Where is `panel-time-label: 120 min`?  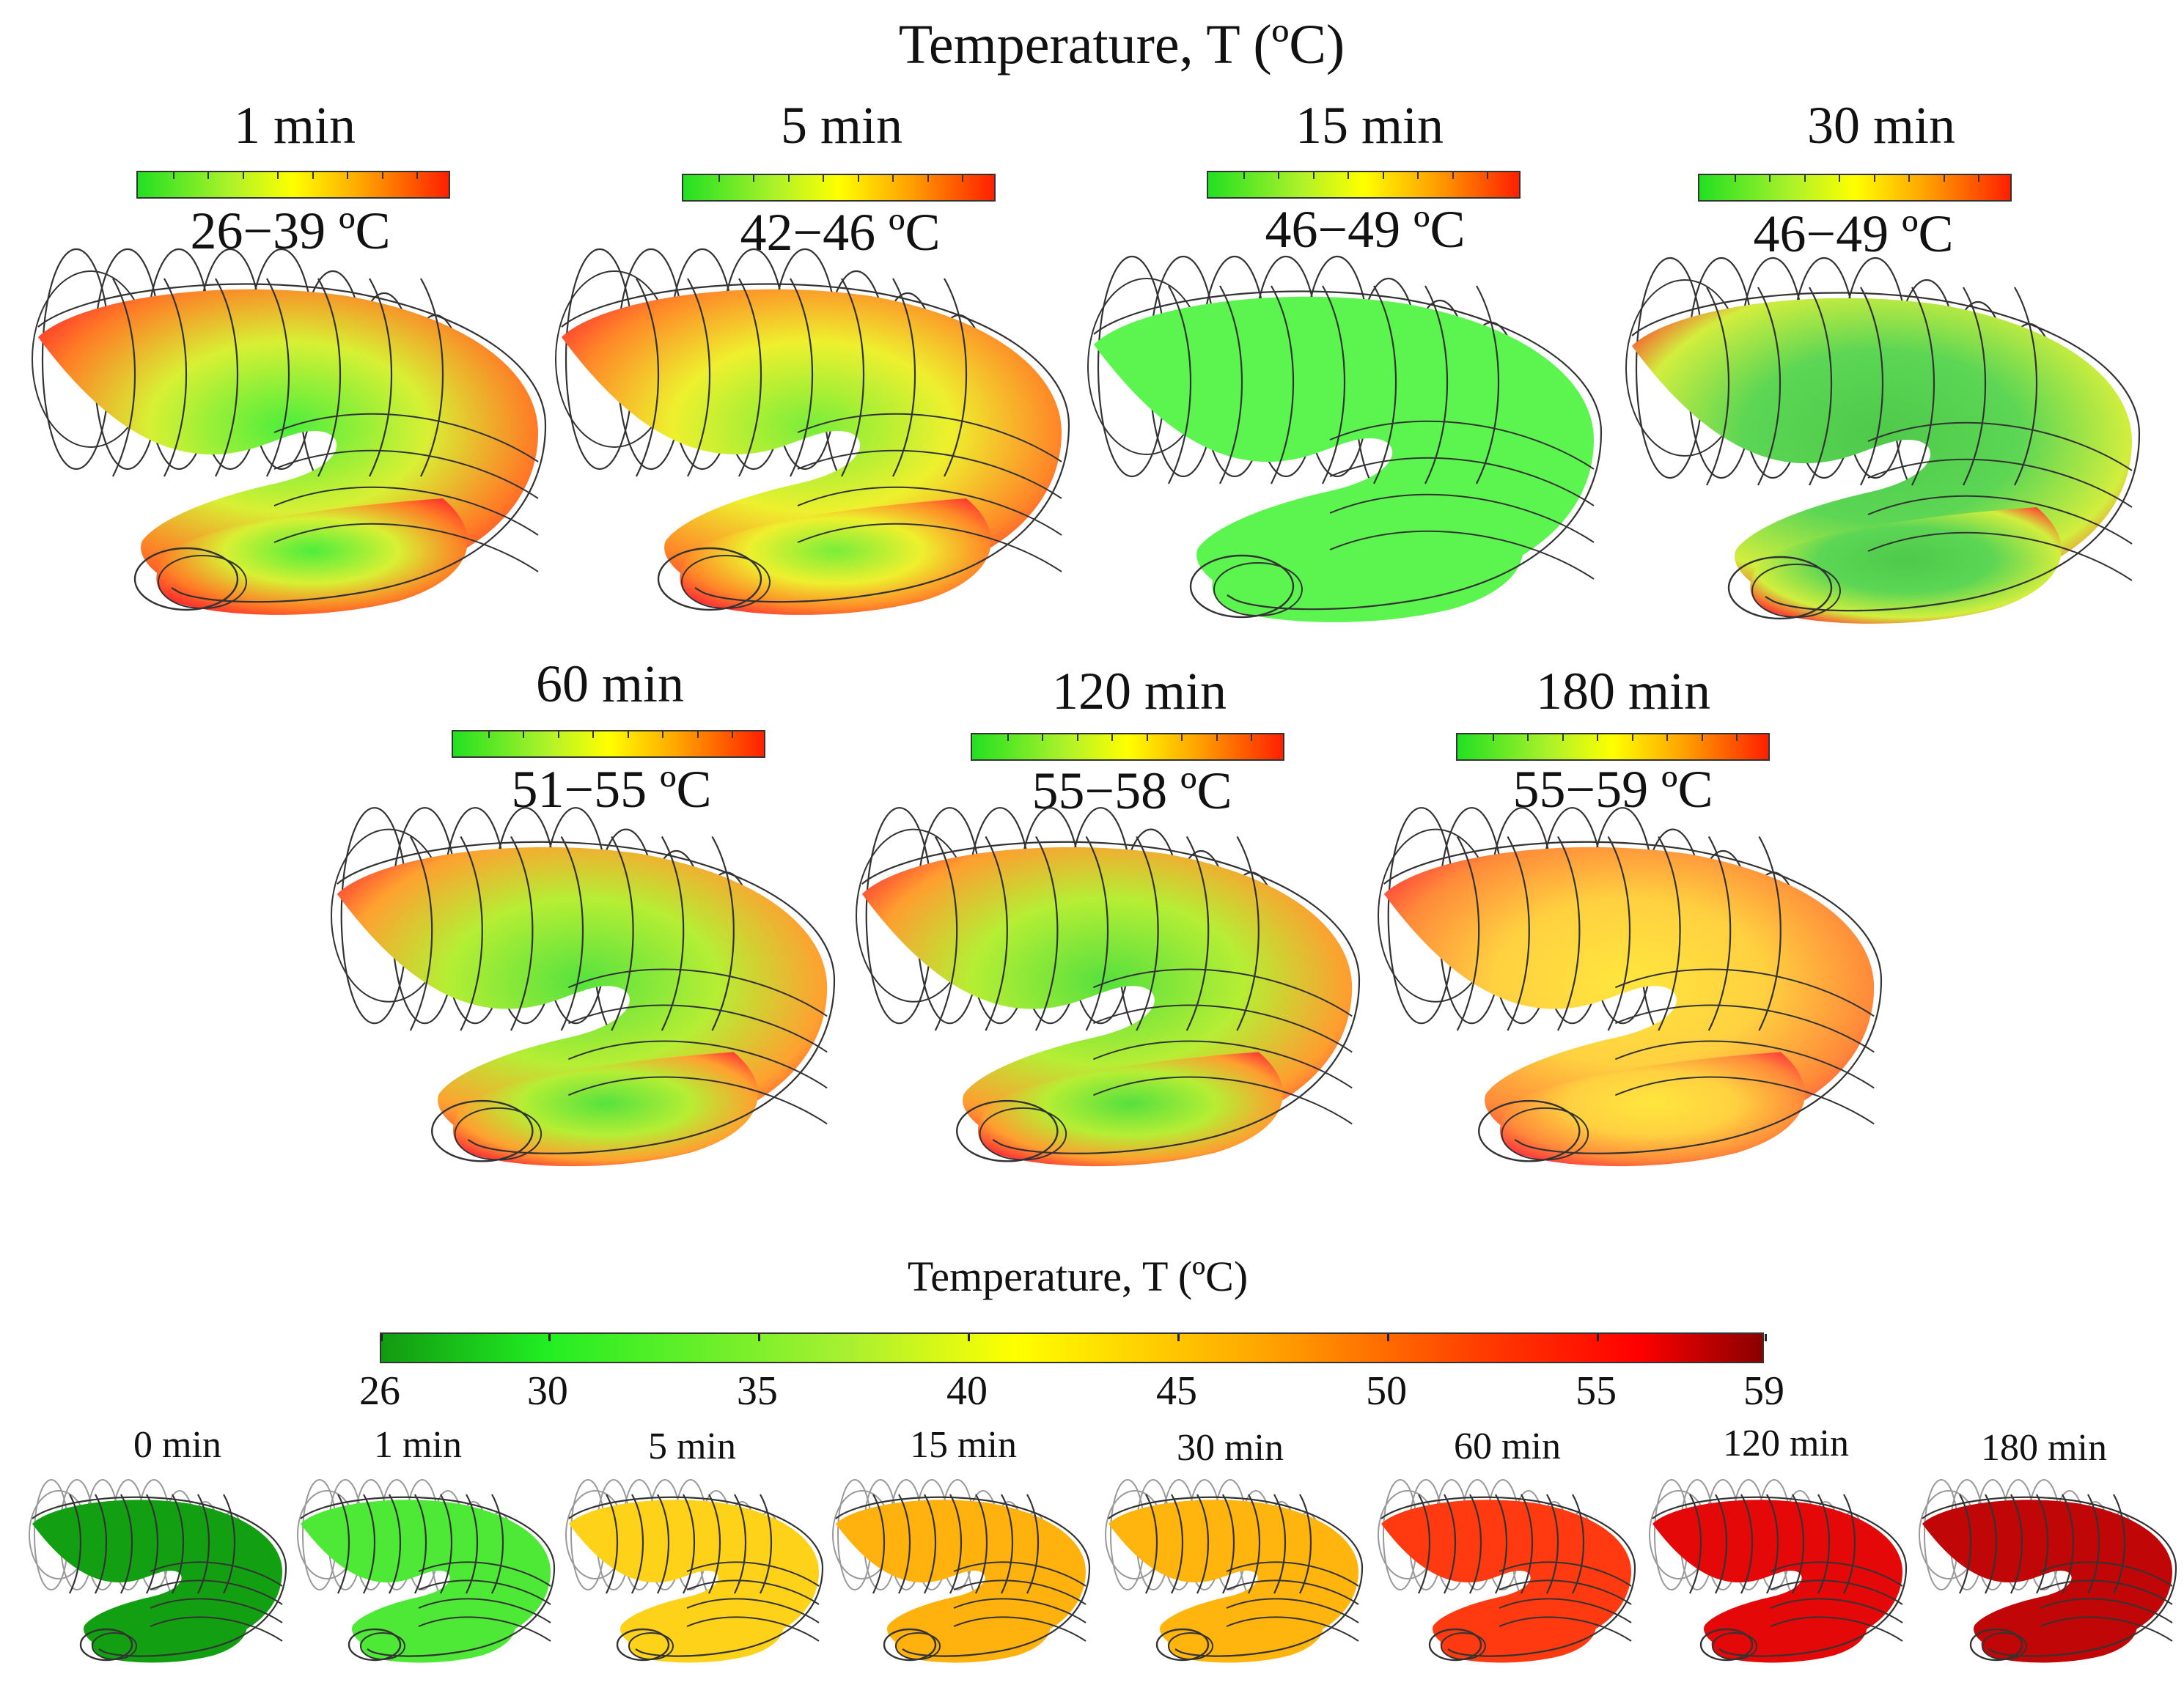
panel-time-label: 120 min is located at coordinates (1139, 691).